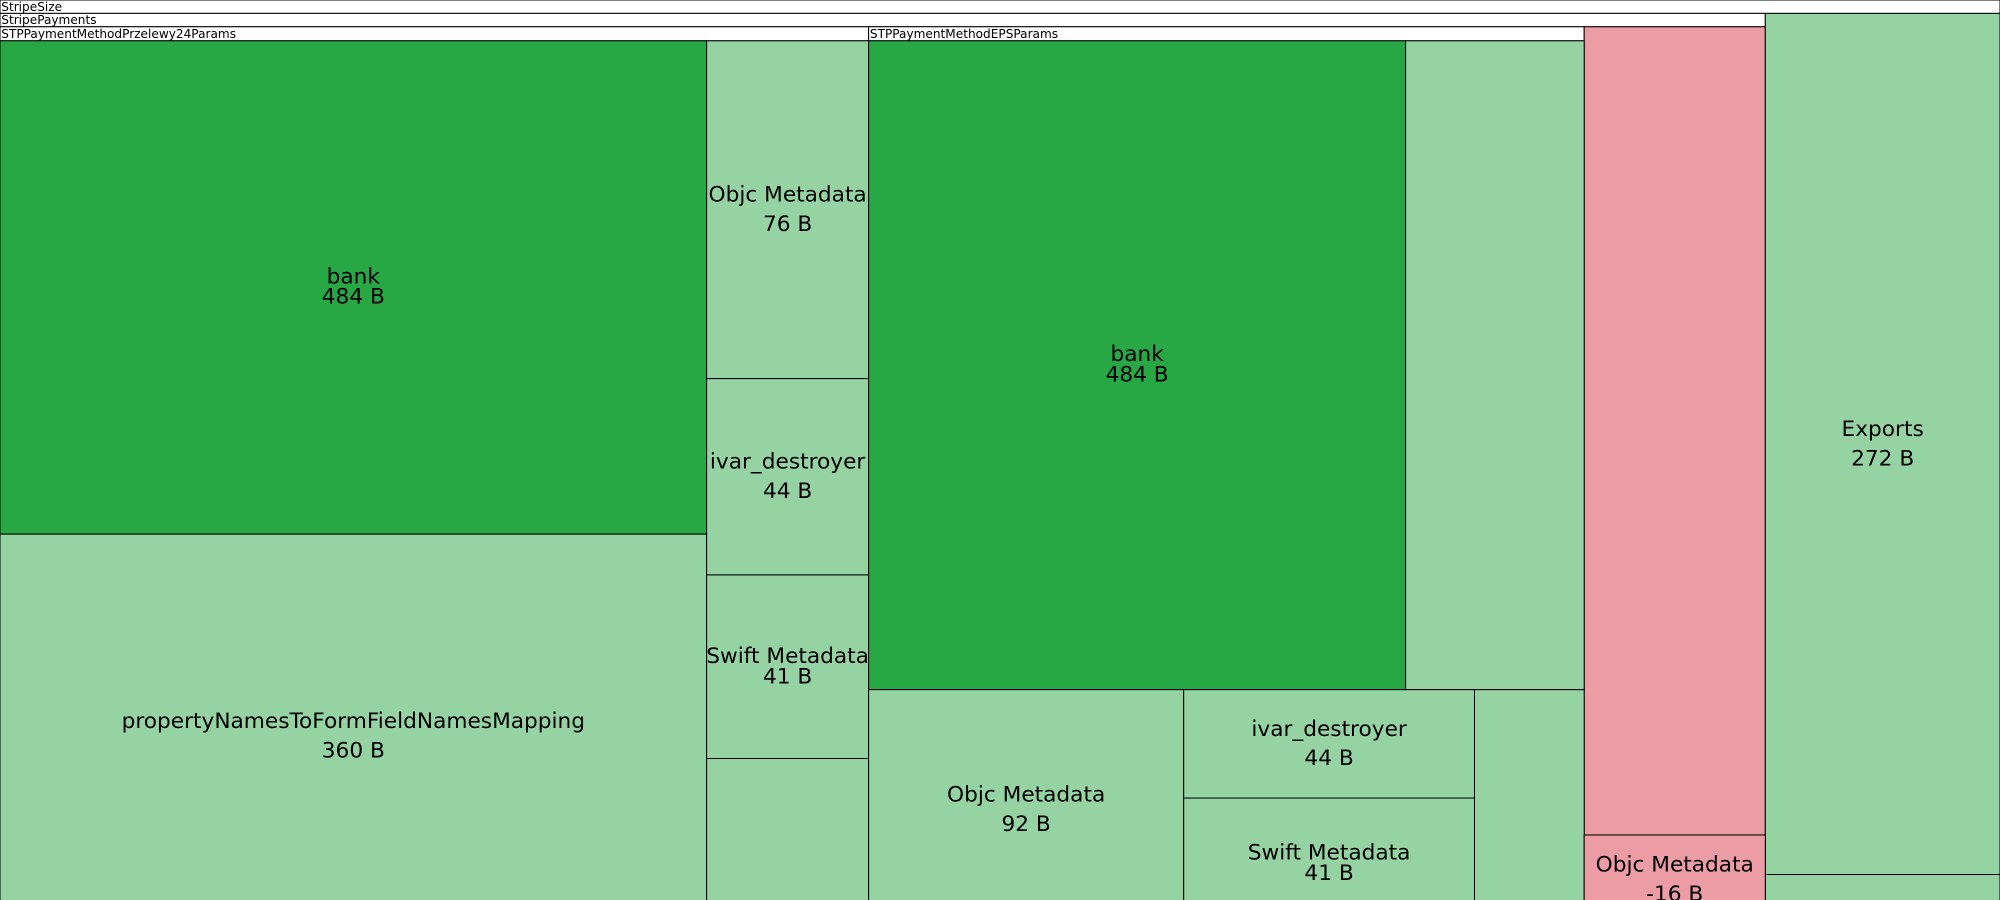 Image resolution: width=2000 pixels, height=900 pixels. Describe the element at coordinates (31, 7) in the screenshot. I see `group-title: StripeSize` at that location.